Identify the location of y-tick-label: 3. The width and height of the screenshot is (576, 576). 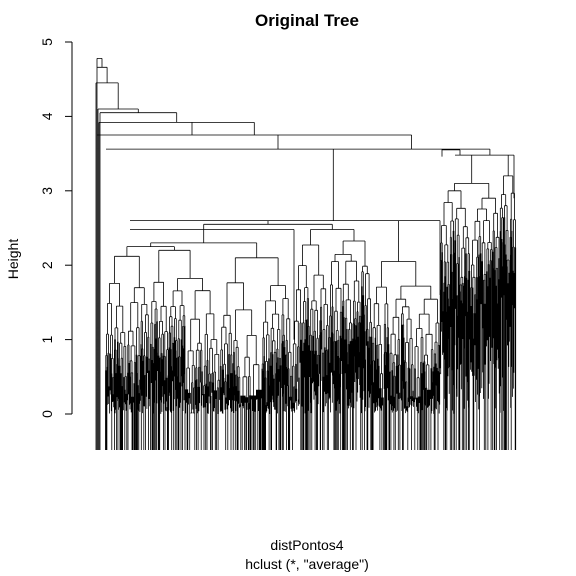
(47, 191).